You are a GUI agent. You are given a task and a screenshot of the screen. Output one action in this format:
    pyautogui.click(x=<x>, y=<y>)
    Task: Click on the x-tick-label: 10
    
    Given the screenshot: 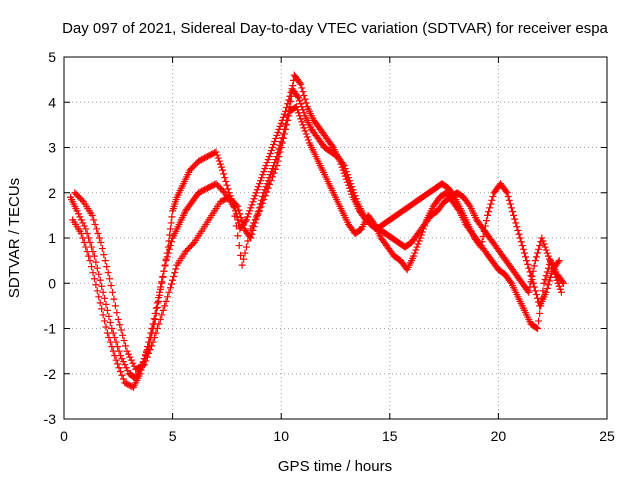 What is the action you would take?
    pyautogui.click(x=281, y=436)
    